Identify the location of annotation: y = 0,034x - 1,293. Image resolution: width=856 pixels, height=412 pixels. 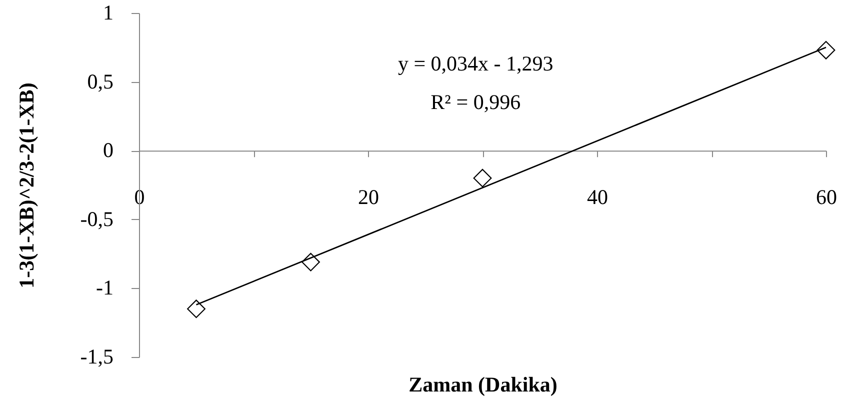
(476, 64).